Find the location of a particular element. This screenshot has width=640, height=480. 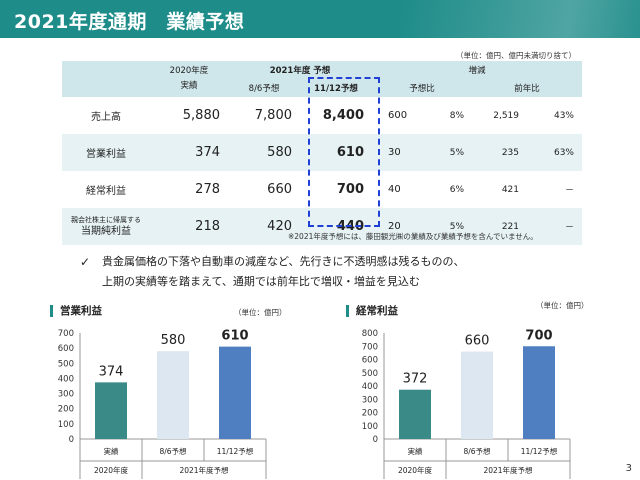

table-row-operating-profit: 営業利益 374 580 610 30 5% 235 63% is located at coordinates (322, 152).